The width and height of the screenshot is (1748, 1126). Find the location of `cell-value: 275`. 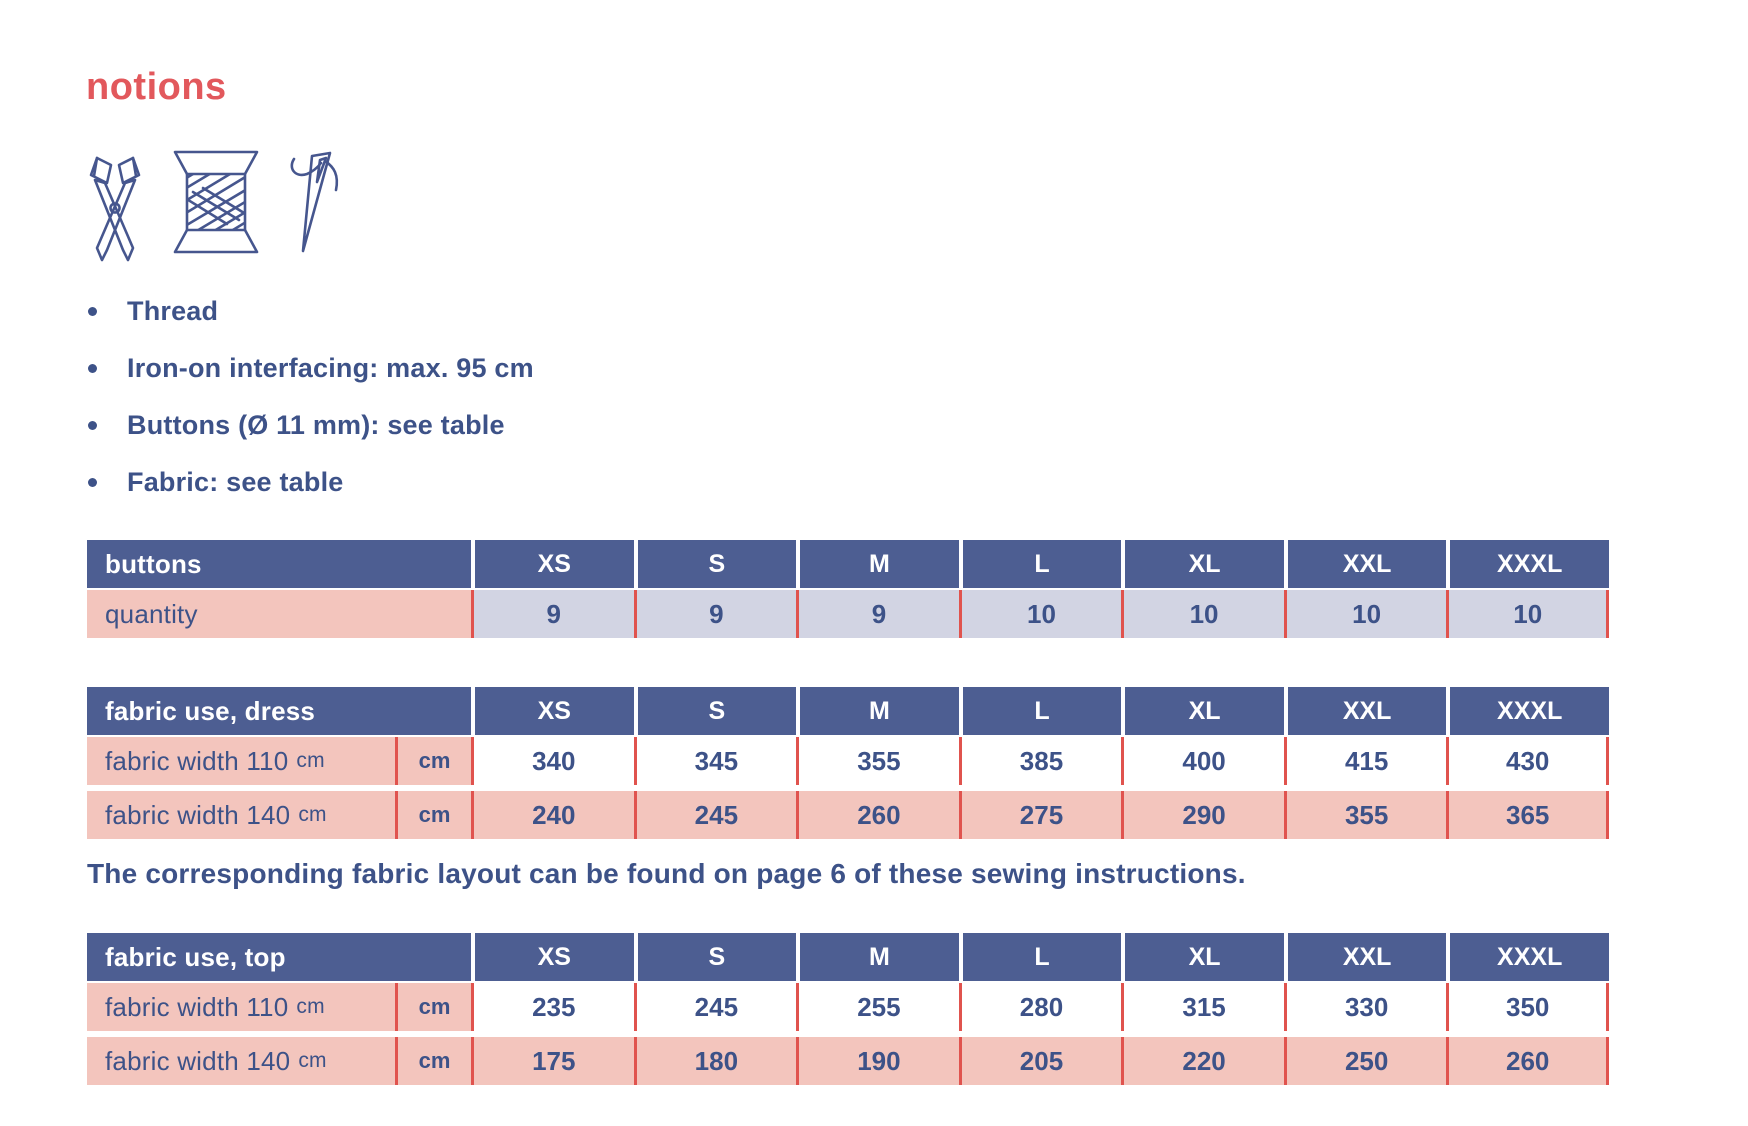

cell-value: 275 is located at coordinates (1040, 815).